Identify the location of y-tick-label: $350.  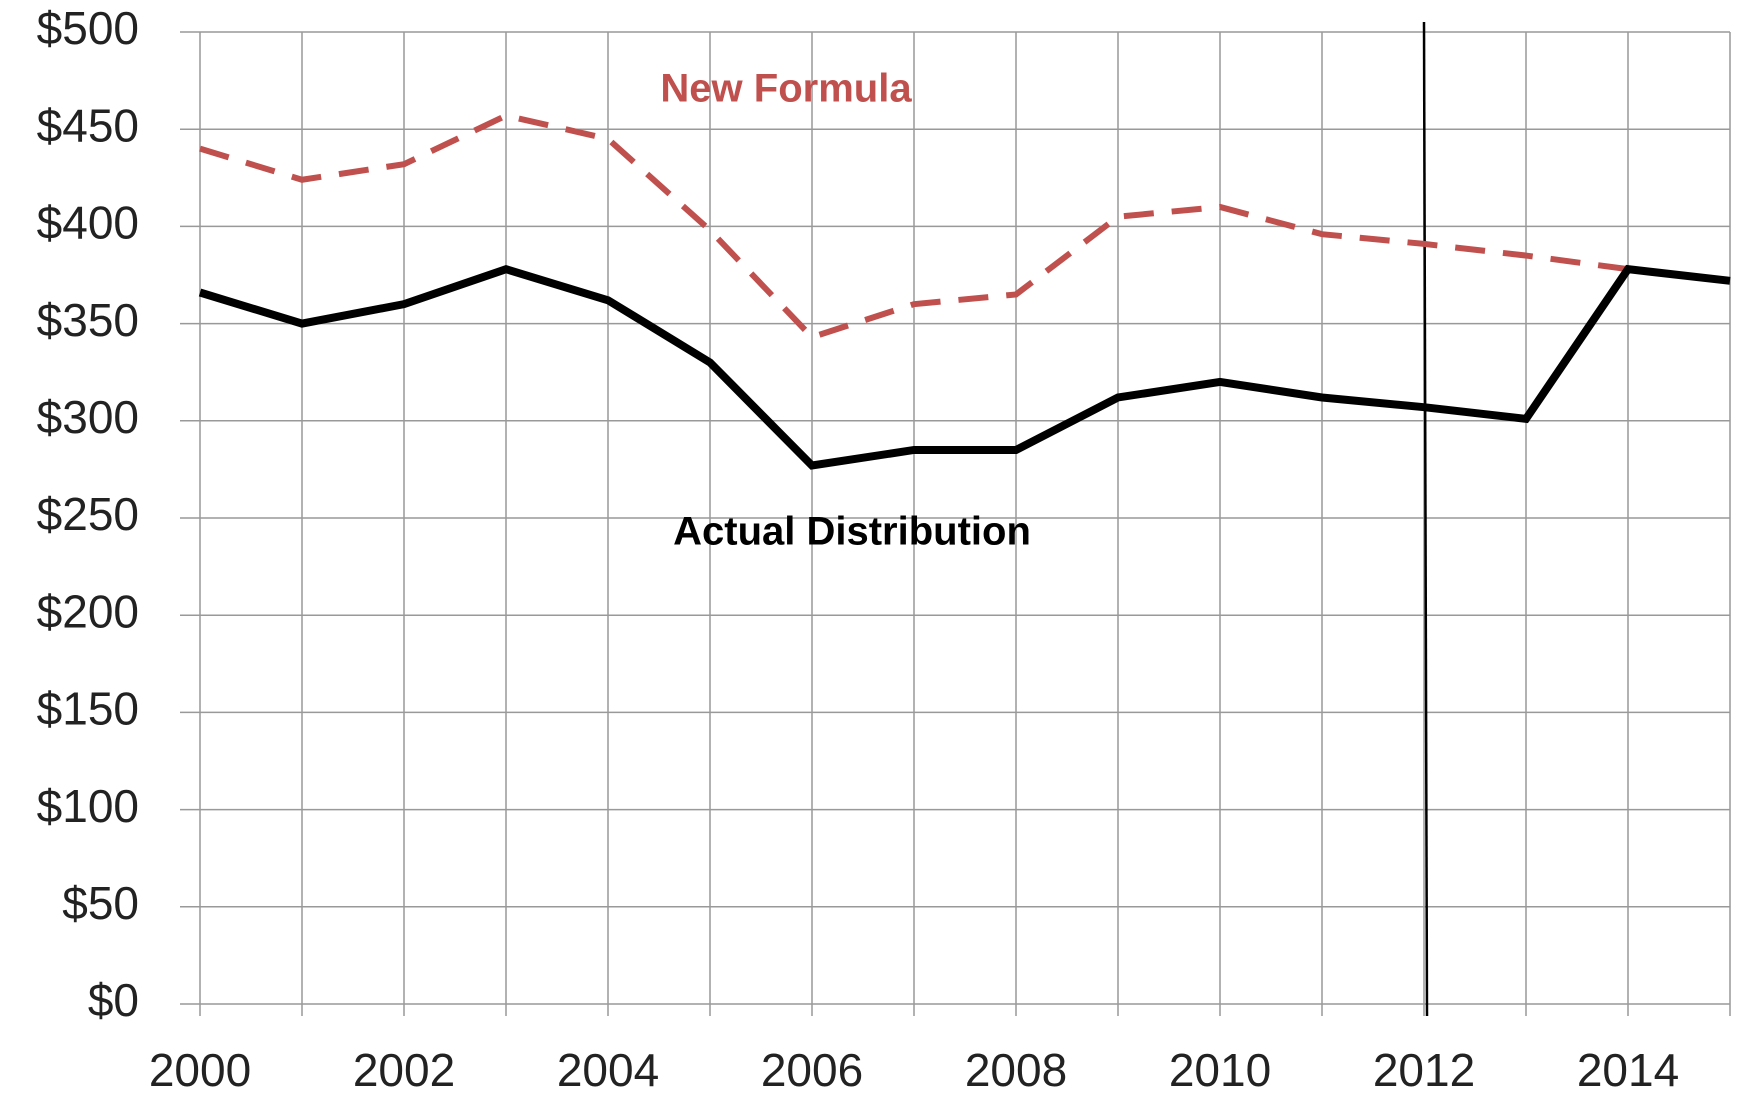
(88, 320).